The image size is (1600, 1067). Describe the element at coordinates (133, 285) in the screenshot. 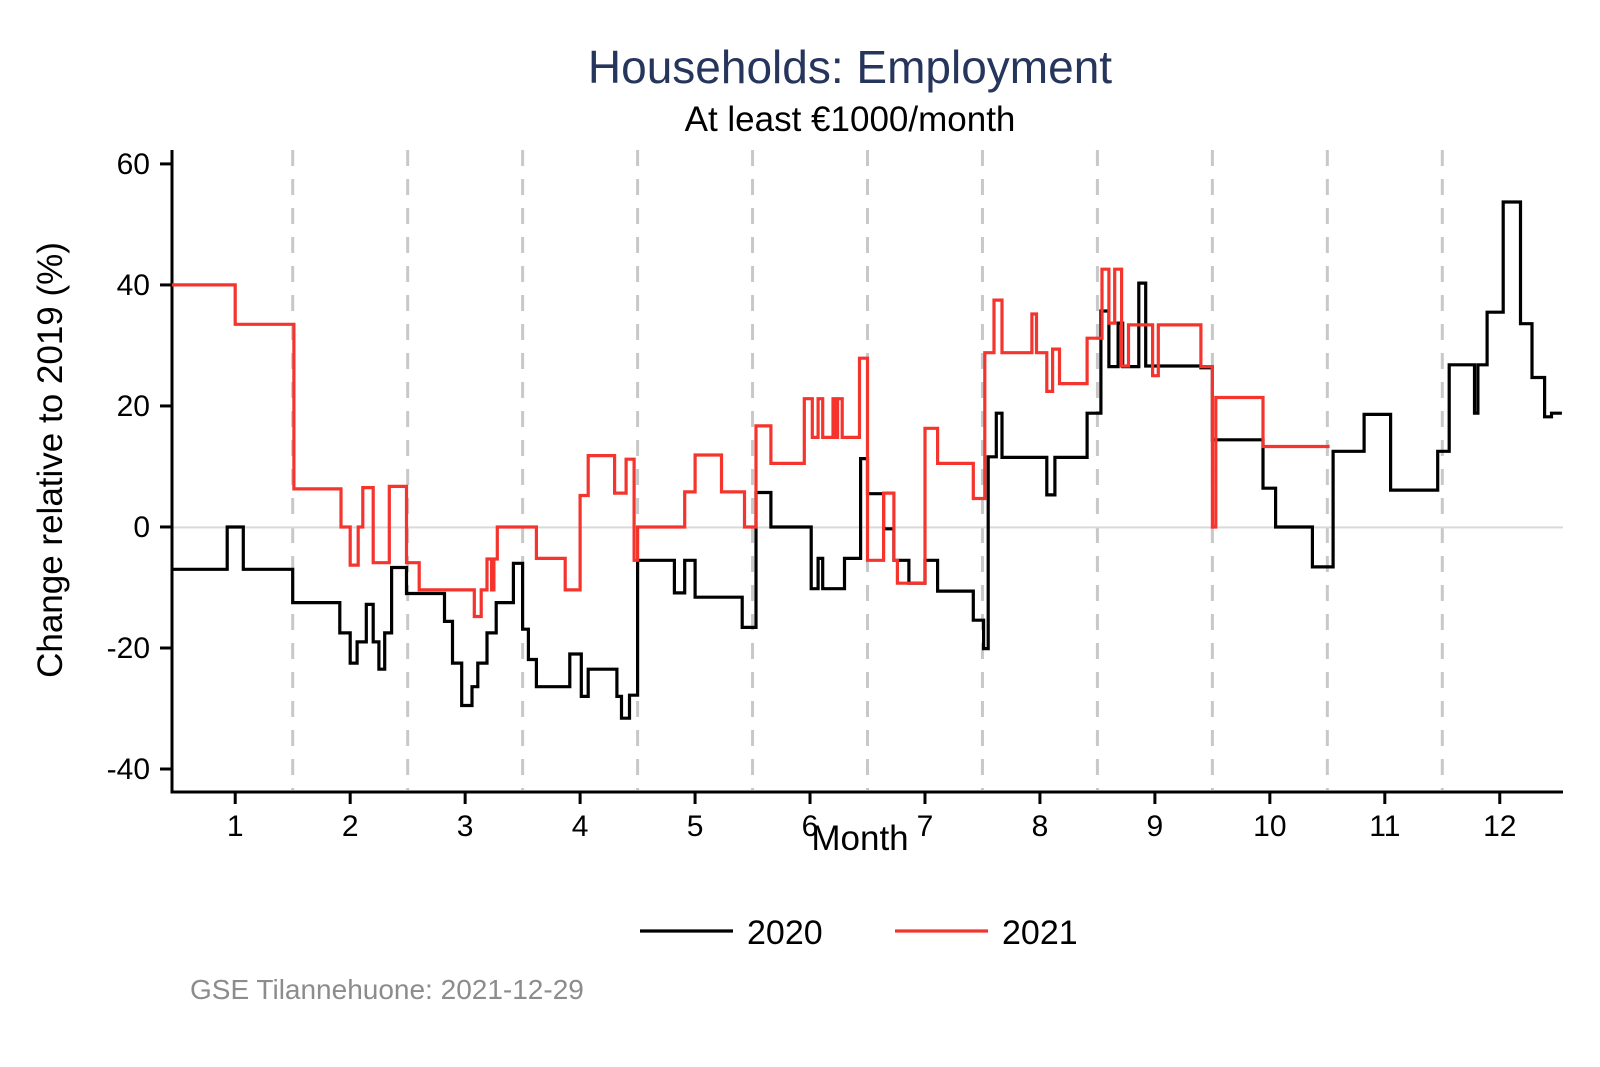

I see `y-tick-label: 40` at that location.